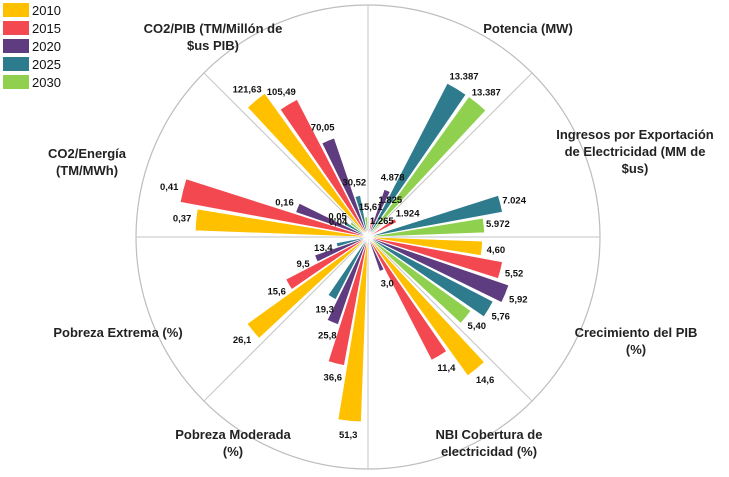 The height and width of the screenshot is (477, 729). I want to click on legend-swatch-2030, so click(16, 82).